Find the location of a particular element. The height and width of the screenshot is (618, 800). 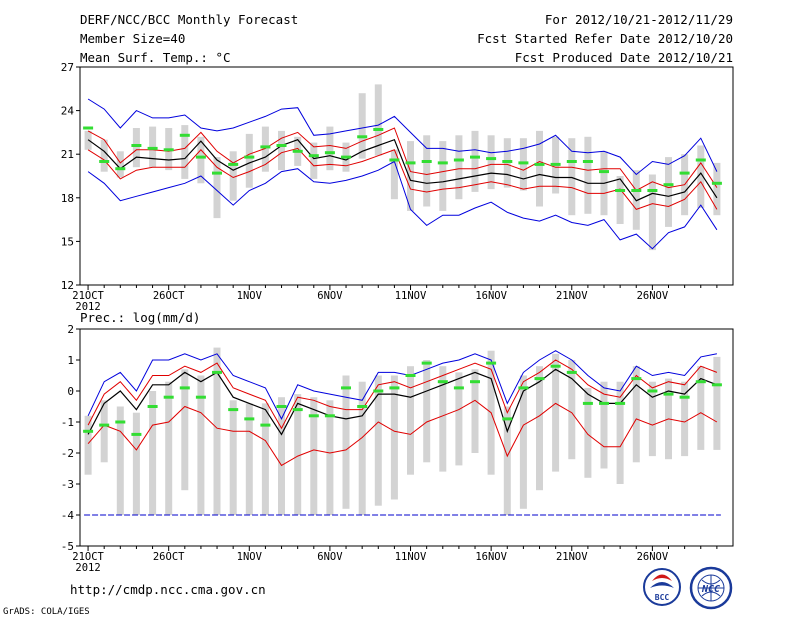

bcc-logo-ring is located at coordinates (662, 587).